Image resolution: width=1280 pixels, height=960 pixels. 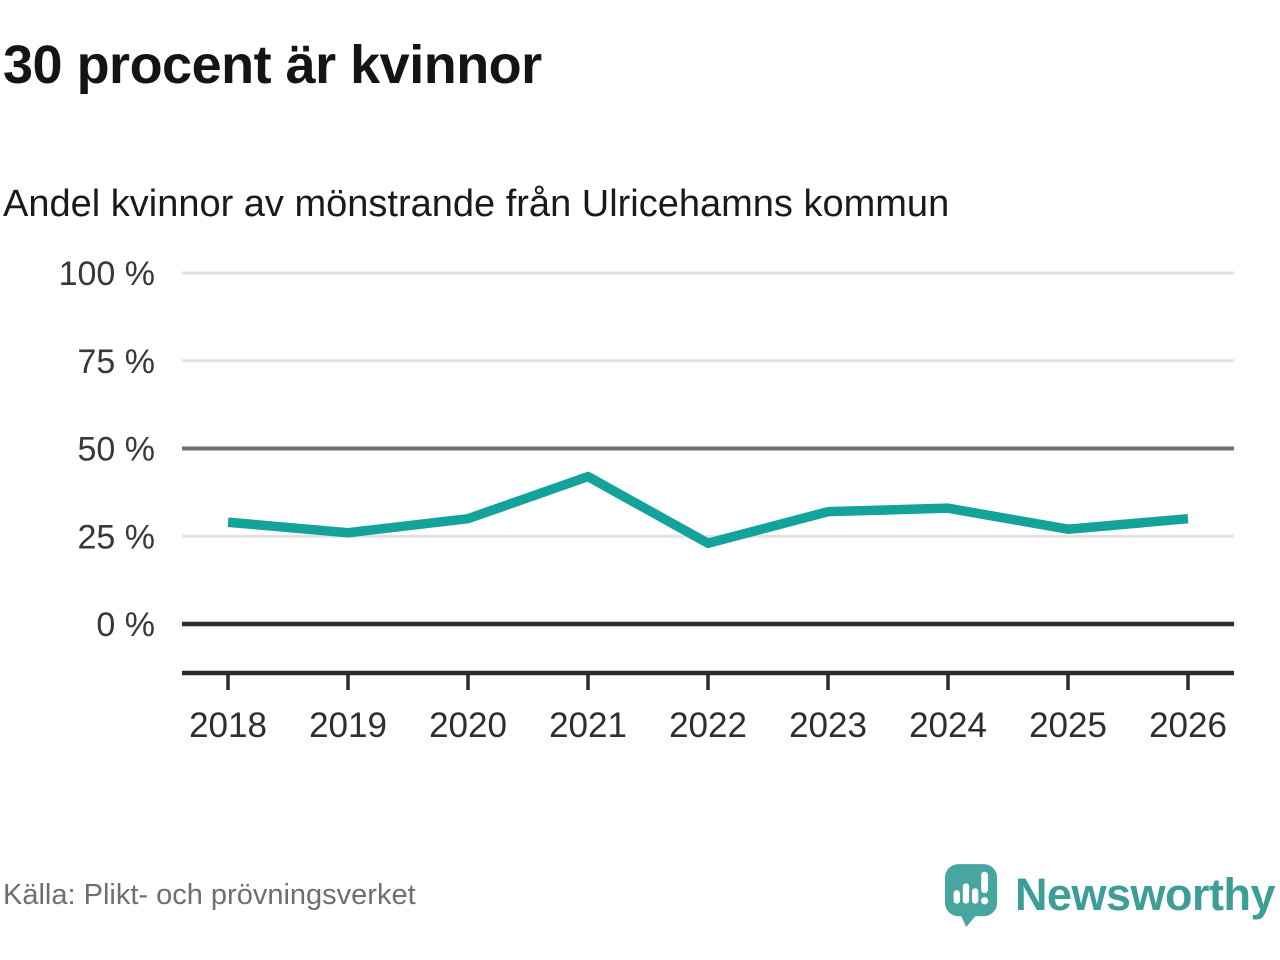 What do you see at coordinates (828, 725) in the screenshot?
I see `x-tick-label: 2023` at bounding box center [828, 725].